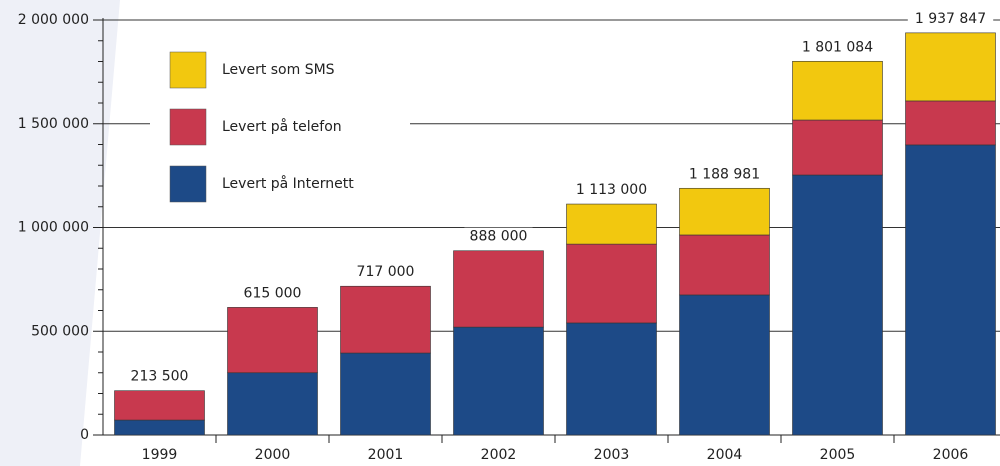 Image resolution: width=1000 pixels, height=466 pixels. I want to click on x-tick-label: 2002, so click(499, 455).